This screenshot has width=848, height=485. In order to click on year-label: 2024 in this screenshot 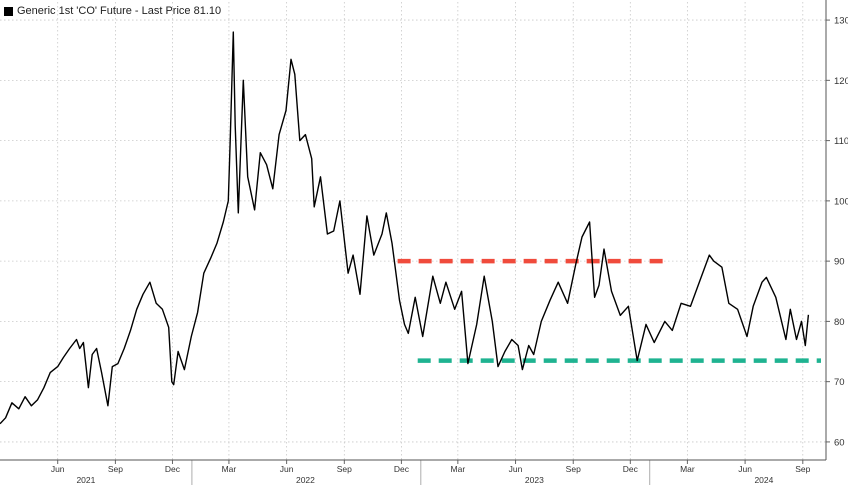, I will do `click(763, 480)`.